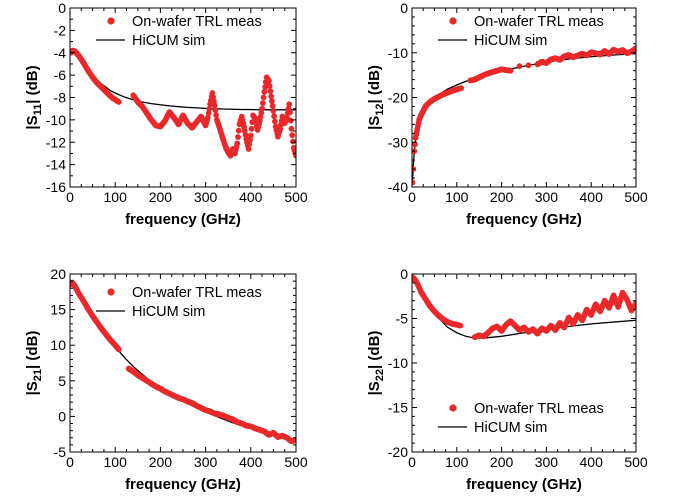 Image resolution: width=678 pixels, height=504 pixels. What do you see at coordinates (376, 363) in the screenshot?
I see `y-axis-label: |S22| (dB)` at bounding box center [376, 363].